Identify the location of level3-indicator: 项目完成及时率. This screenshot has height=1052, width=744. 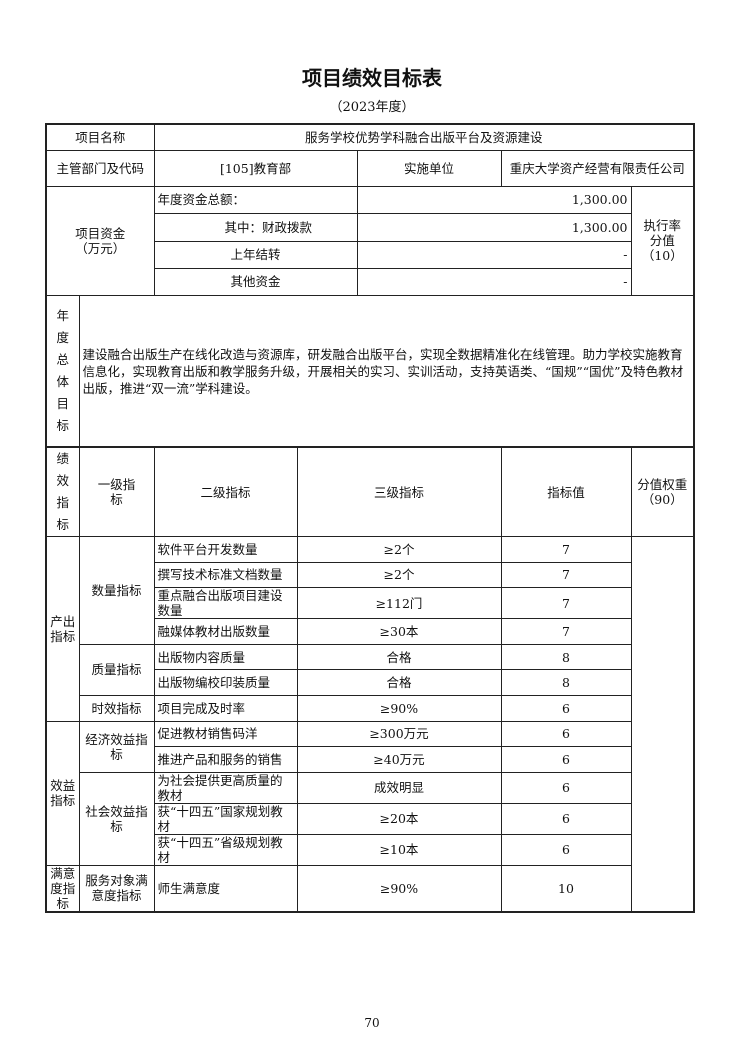
(225, 708).